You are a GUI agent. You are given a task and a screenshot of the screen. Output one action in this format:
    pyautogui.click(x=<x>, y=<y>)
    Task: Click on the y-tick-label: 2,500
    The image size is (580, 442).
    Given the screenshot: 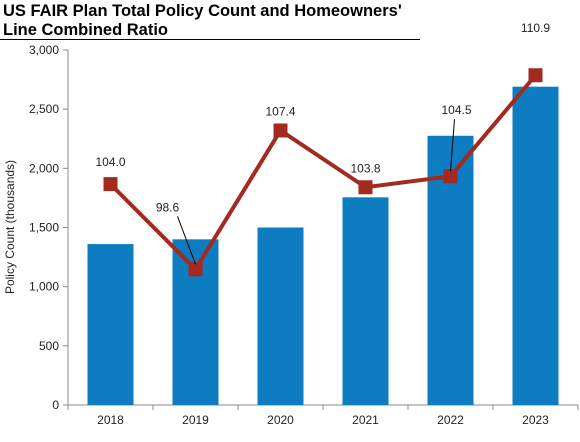 What is the action you would take?
    pyautogui.click(x=44, y=109)
    